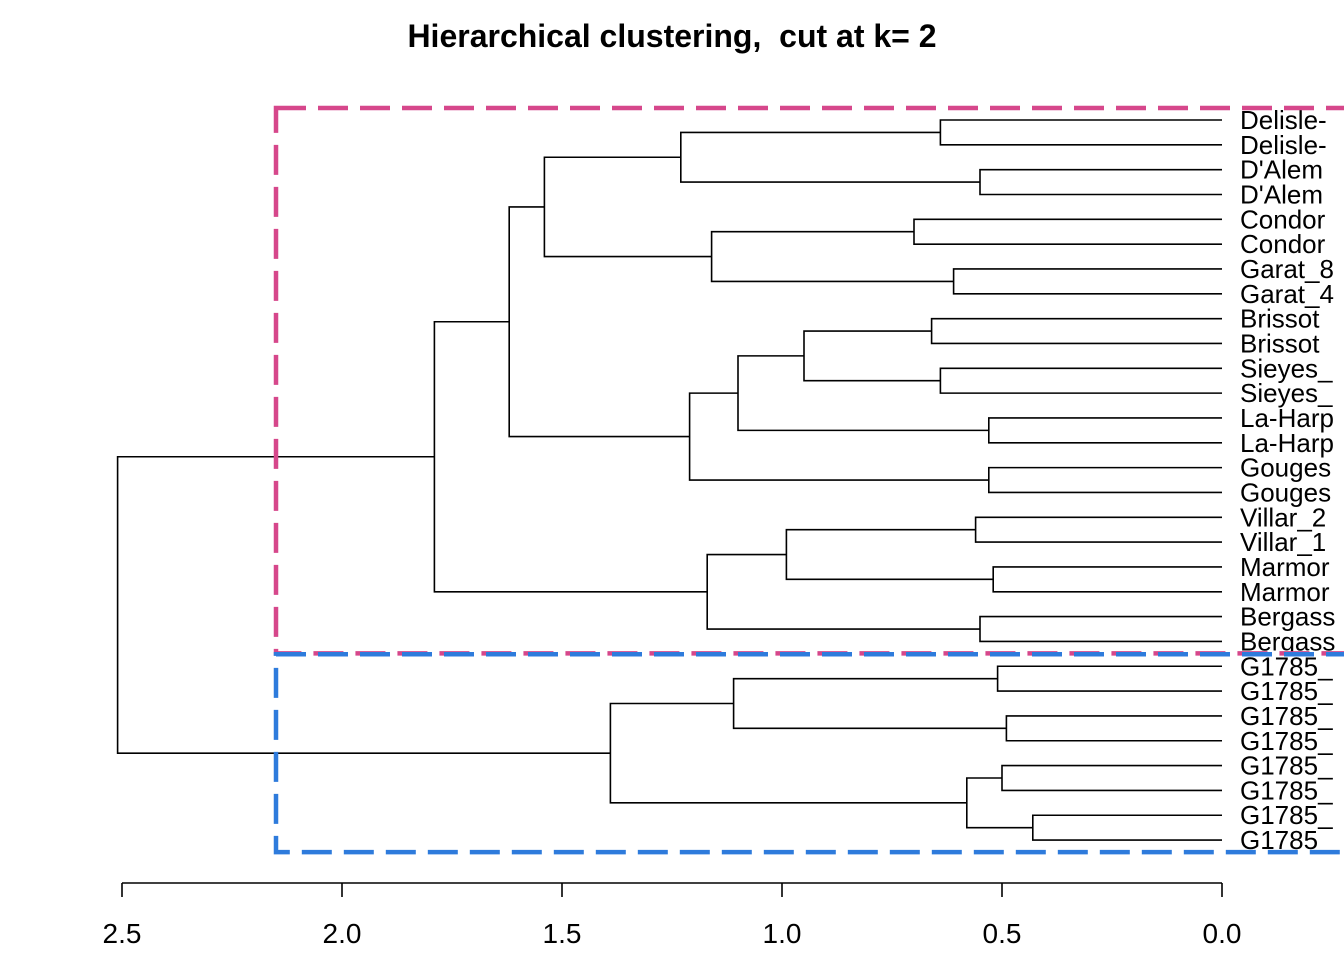 The image size is (1344, 960). I want to click on leaf-label: Garat_8, so click(1287, 269).